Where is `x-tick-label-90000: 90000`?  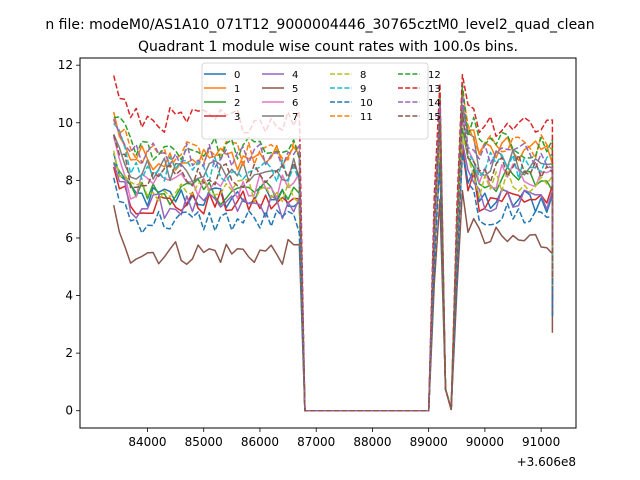 x-tick-label-90000: 90000 is located at coordinates (485, 442).